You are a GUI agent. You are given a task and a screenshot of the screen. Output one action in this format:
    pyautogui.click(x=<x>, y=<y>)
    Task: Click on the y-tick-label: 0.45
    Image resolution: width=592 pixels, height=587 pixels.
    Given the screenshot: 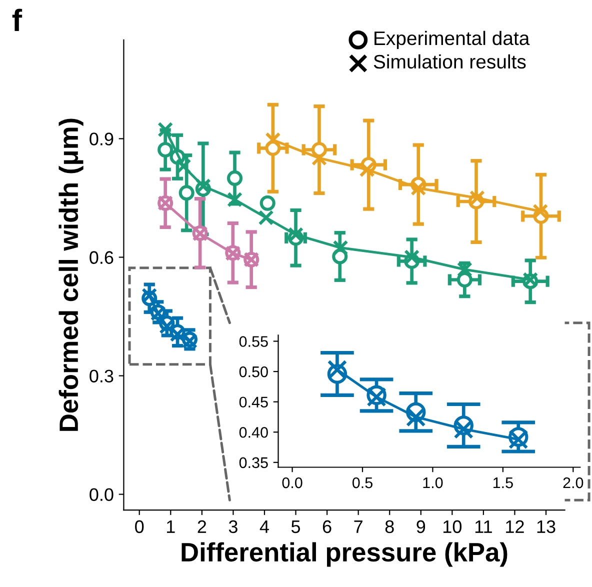 What is the action you would take?
    pyautogui.click(x=253, y=402)
    